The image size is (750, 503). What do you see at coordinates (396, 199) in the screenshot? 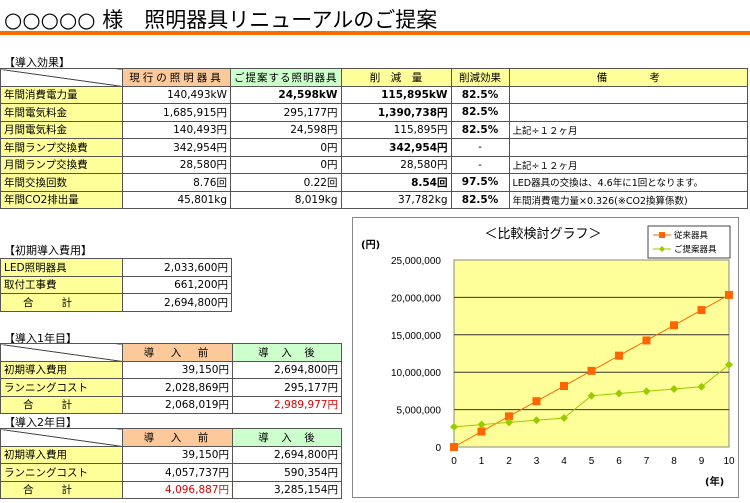
I see `cell-reduction: 37,782kg` at bounding box center [396, 199].